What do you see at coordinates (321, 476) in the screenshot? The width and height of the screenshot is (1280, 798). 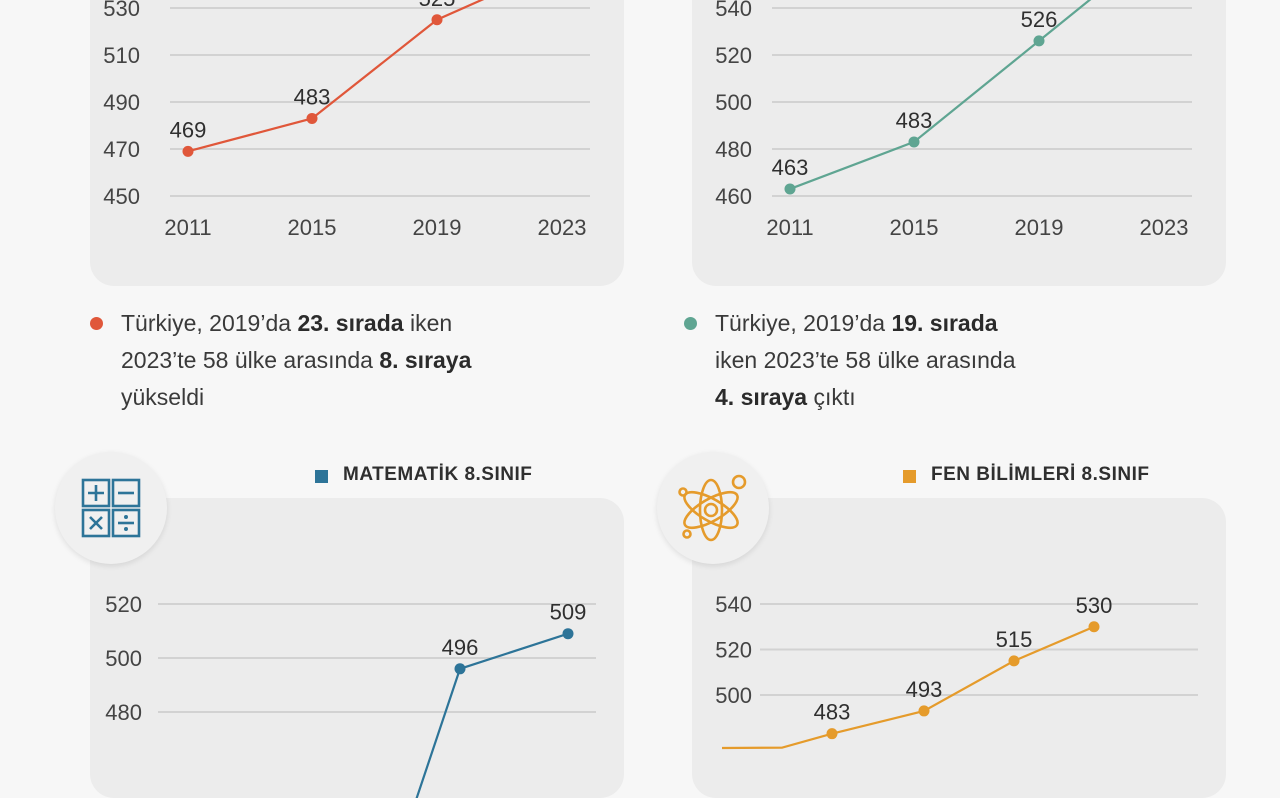 I see `legend-square-math` at bounding box center [321, 476].